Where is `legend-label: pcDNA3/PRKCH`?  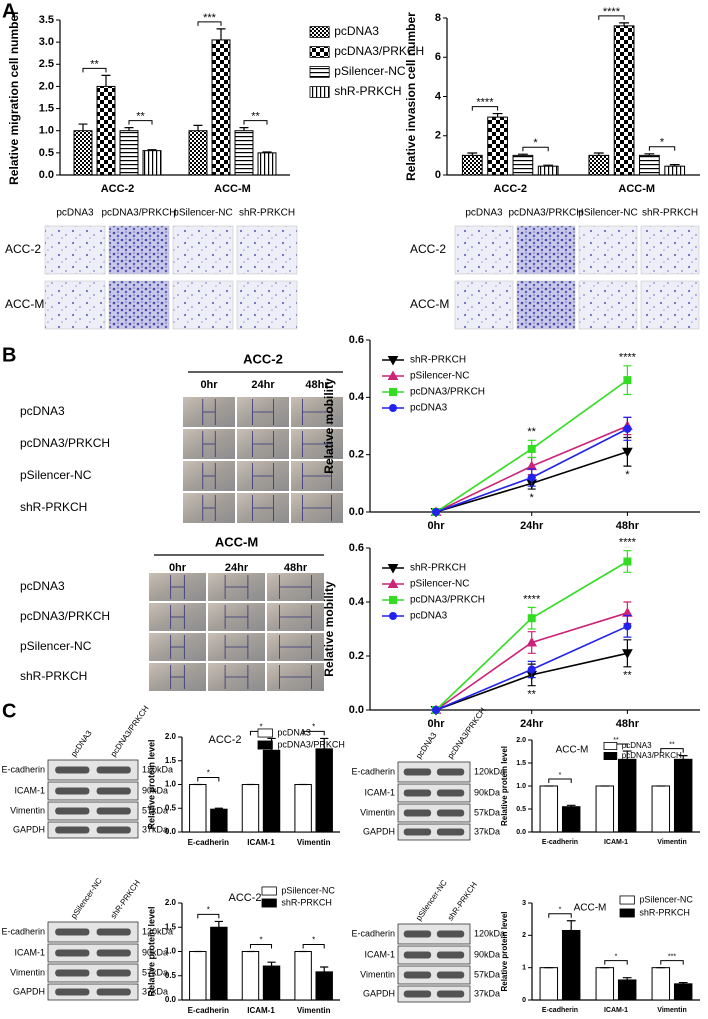 legend-label: pcDNA3/PRKCH is located at coordinates (652, 755).